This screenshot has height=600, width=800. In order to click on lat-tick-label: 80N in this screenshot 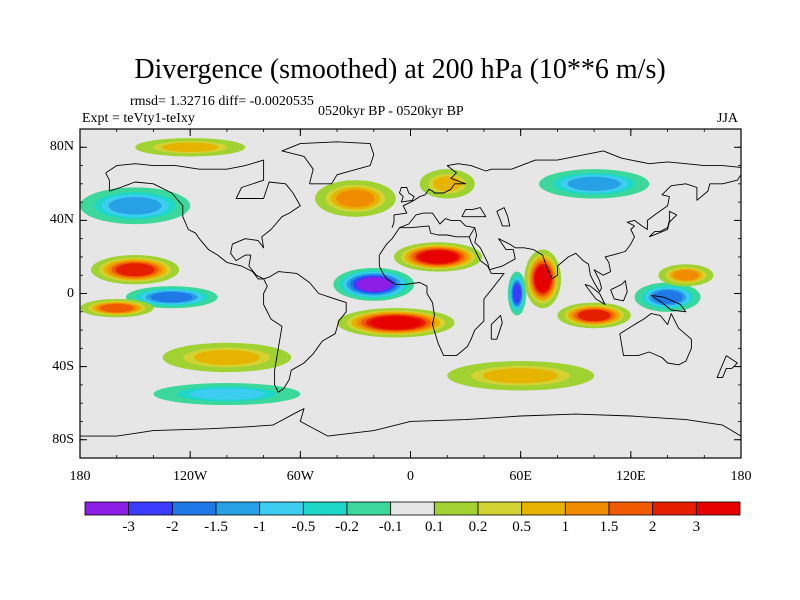, I will do `click(61, 147)`.